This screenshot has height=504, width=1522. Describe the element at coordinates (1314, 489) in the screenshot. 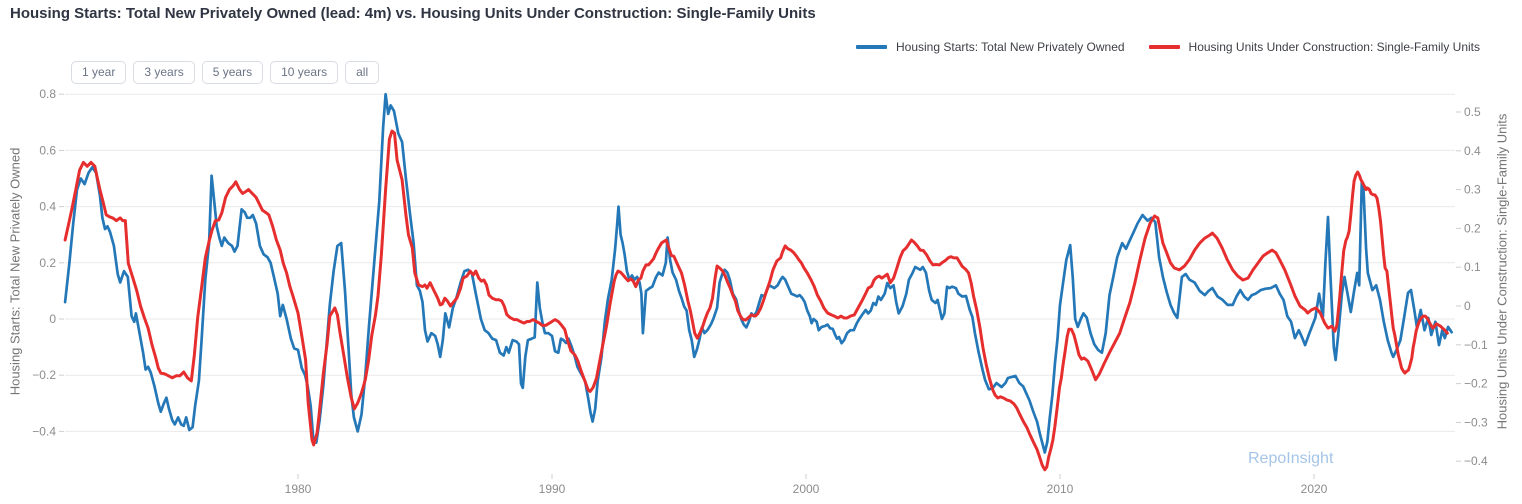

I see `svg-text: 2020` at that location.